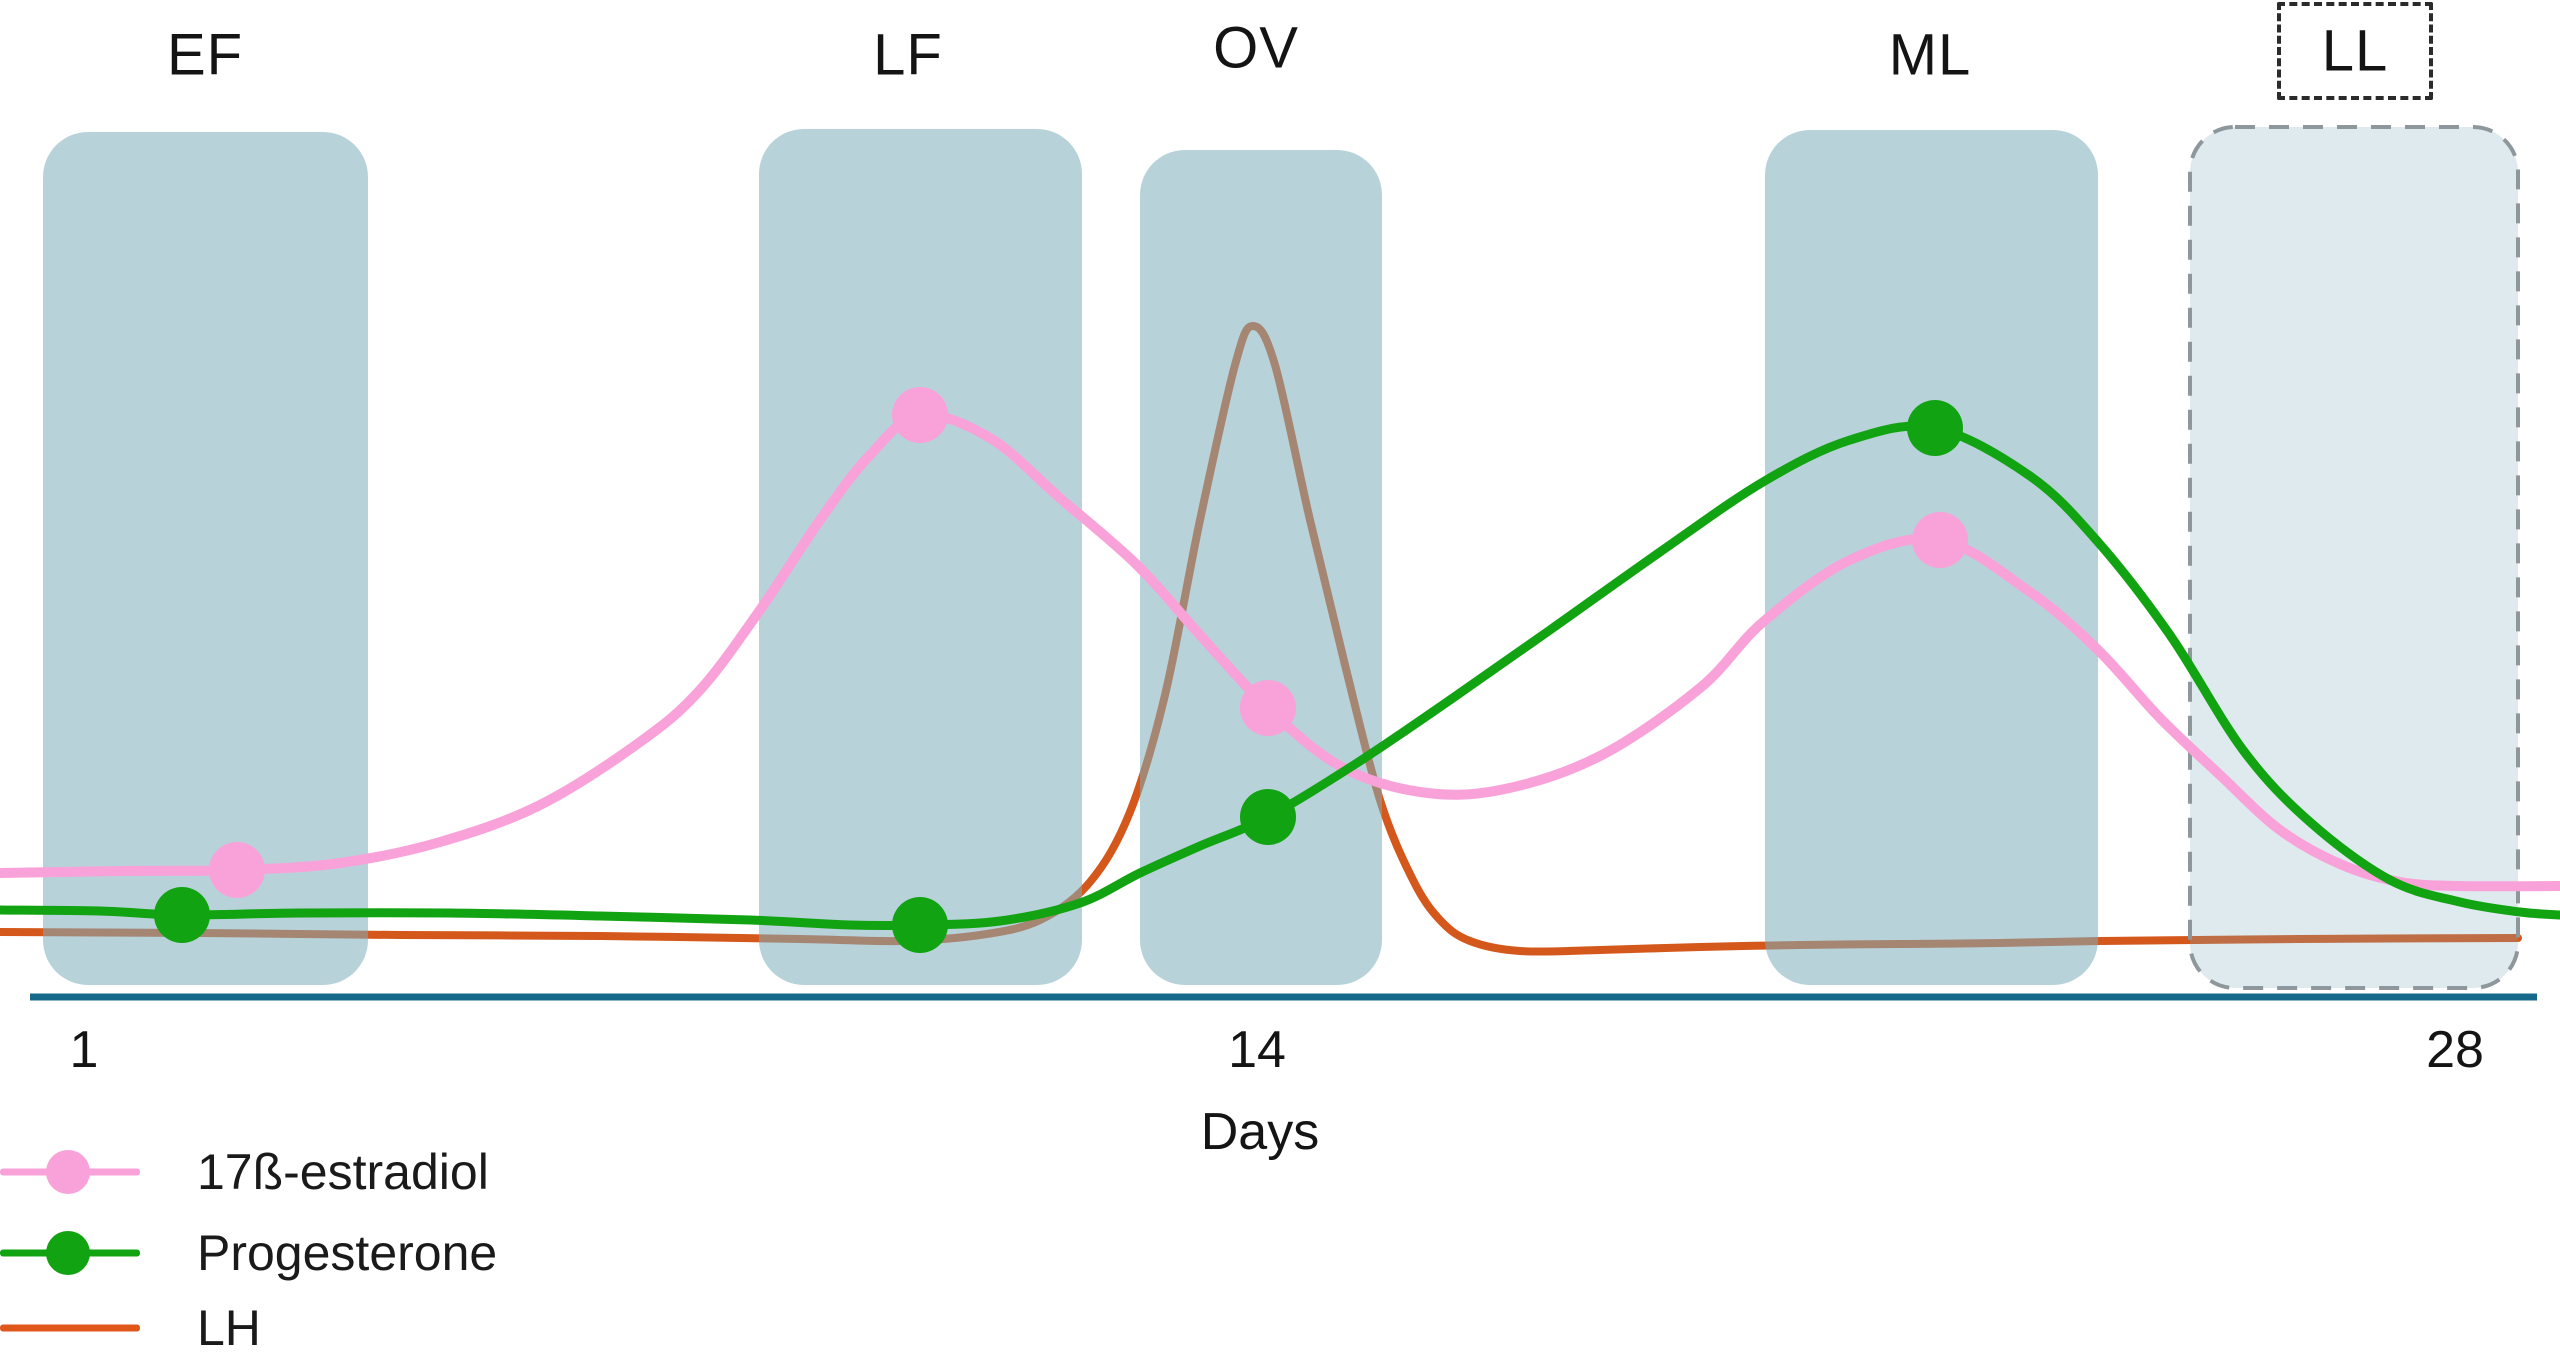  Describe the element at coordinates (205, 558) in the screenshot. I see `phase-band-ef` at that location.